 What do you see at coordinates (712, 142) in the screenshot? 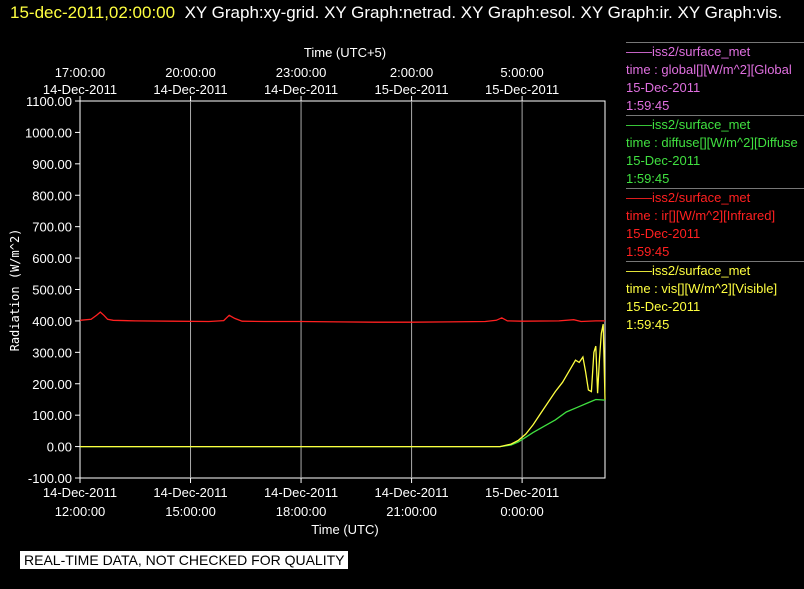
I see `legend-var: time : diffuse[][W/m^2][Diffuse` at bounding box center [712, 142].